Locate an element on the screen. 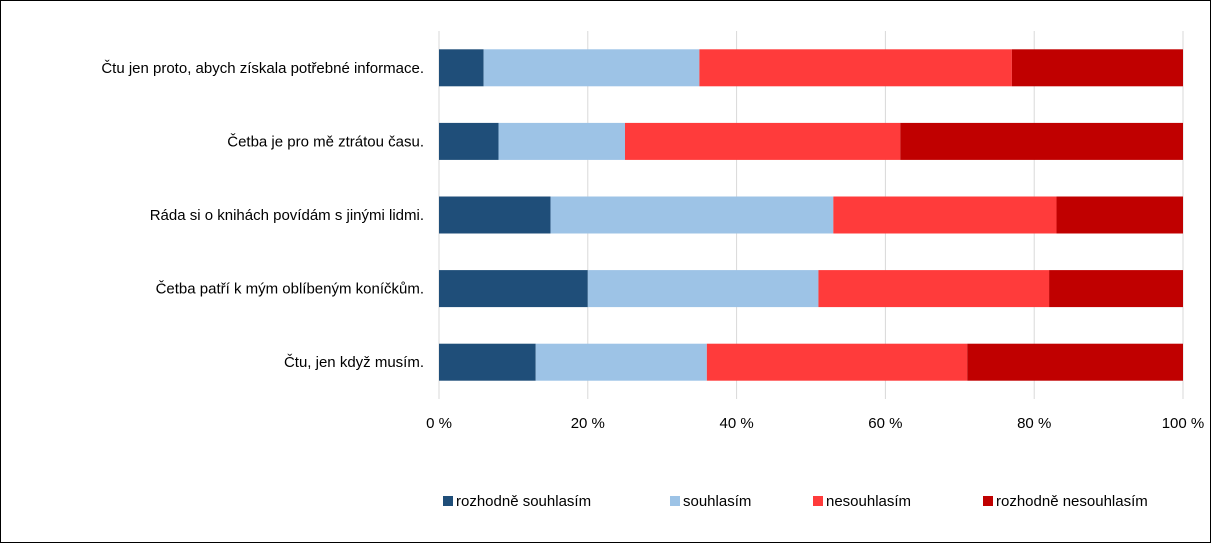  category-label: Četba patří k mým oblíbeným koníčkům. is located at coordinates (290, 289).